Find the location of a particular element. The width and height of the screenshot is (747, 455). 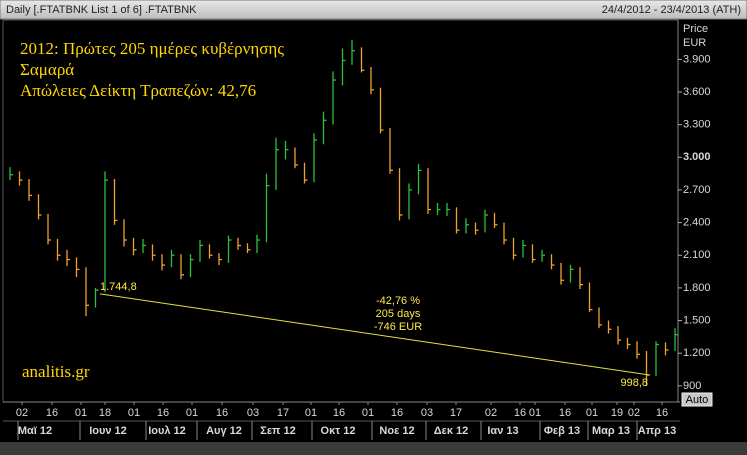

x-month-label: Φεβ 13 is located at coordinates (562, 431).